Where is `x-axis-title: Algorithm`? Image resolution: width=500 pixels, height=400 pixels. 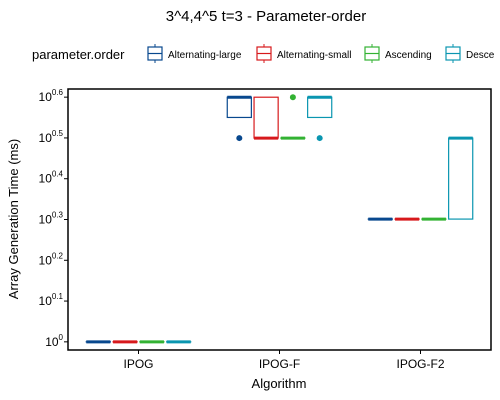 x-axis-title: Algorithm is located at coordinates (279, 383).